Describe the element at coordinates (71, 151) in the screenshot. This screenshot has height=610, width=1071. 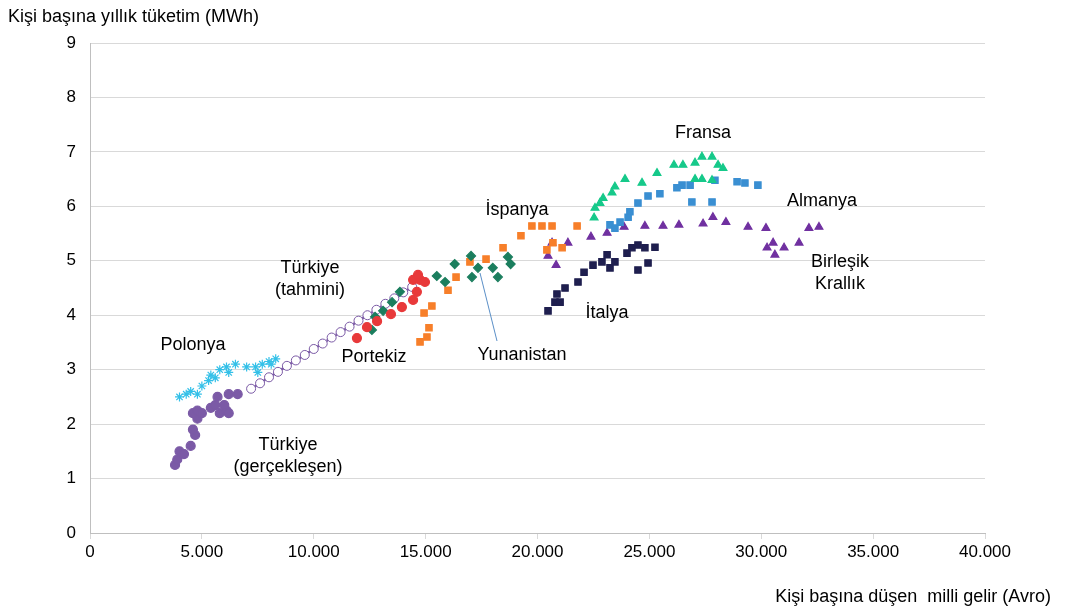
I see `y-tick-label: 7` at that location.